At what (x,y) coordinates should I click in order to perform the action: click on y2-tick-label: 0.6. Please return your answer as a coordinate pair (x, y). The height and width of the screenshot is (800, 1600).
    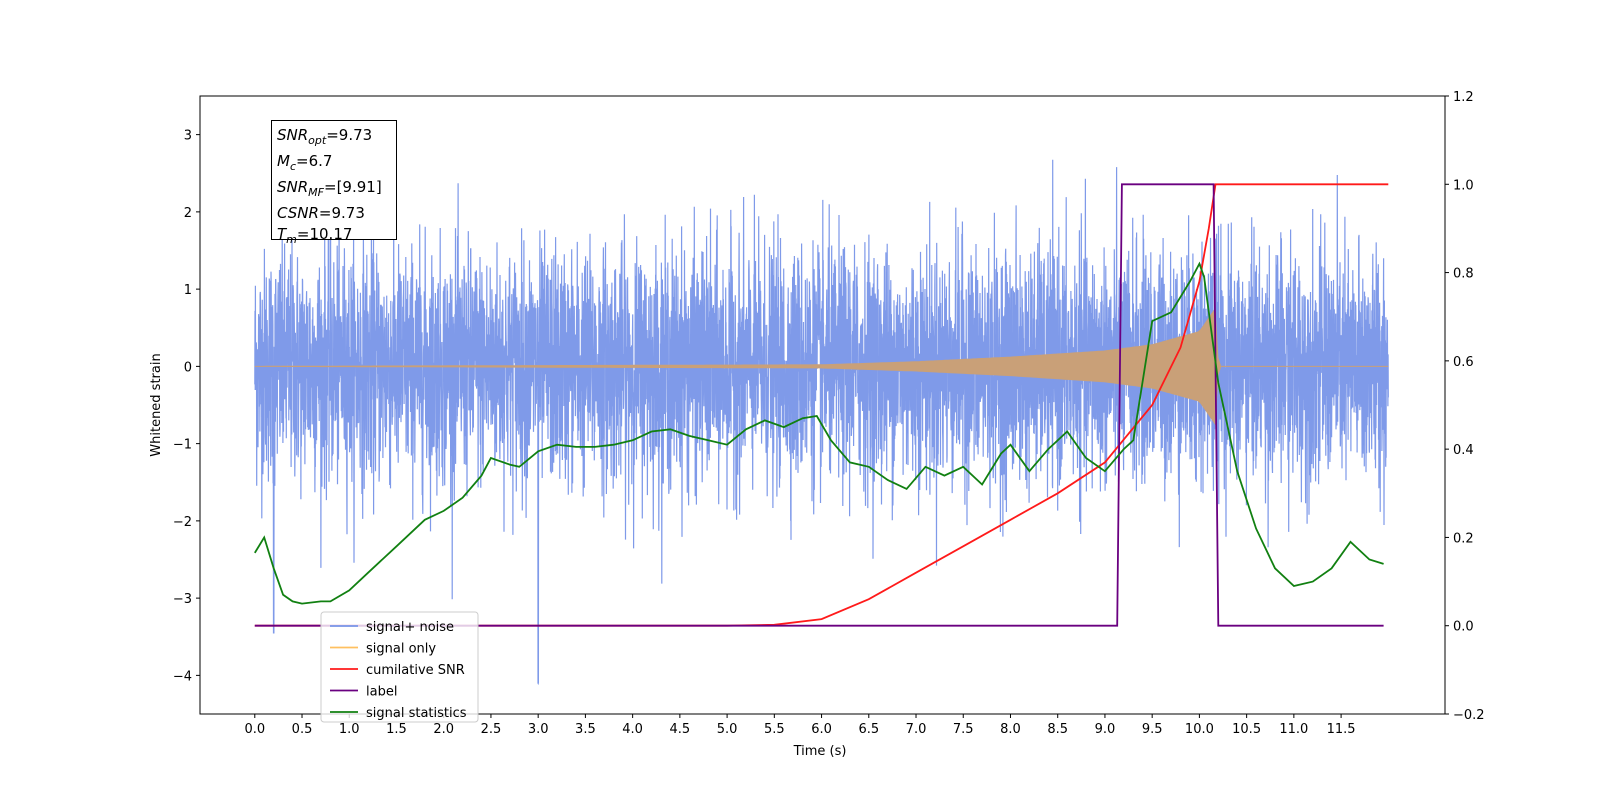
    Looking at the image, I should click on (1463, 362).